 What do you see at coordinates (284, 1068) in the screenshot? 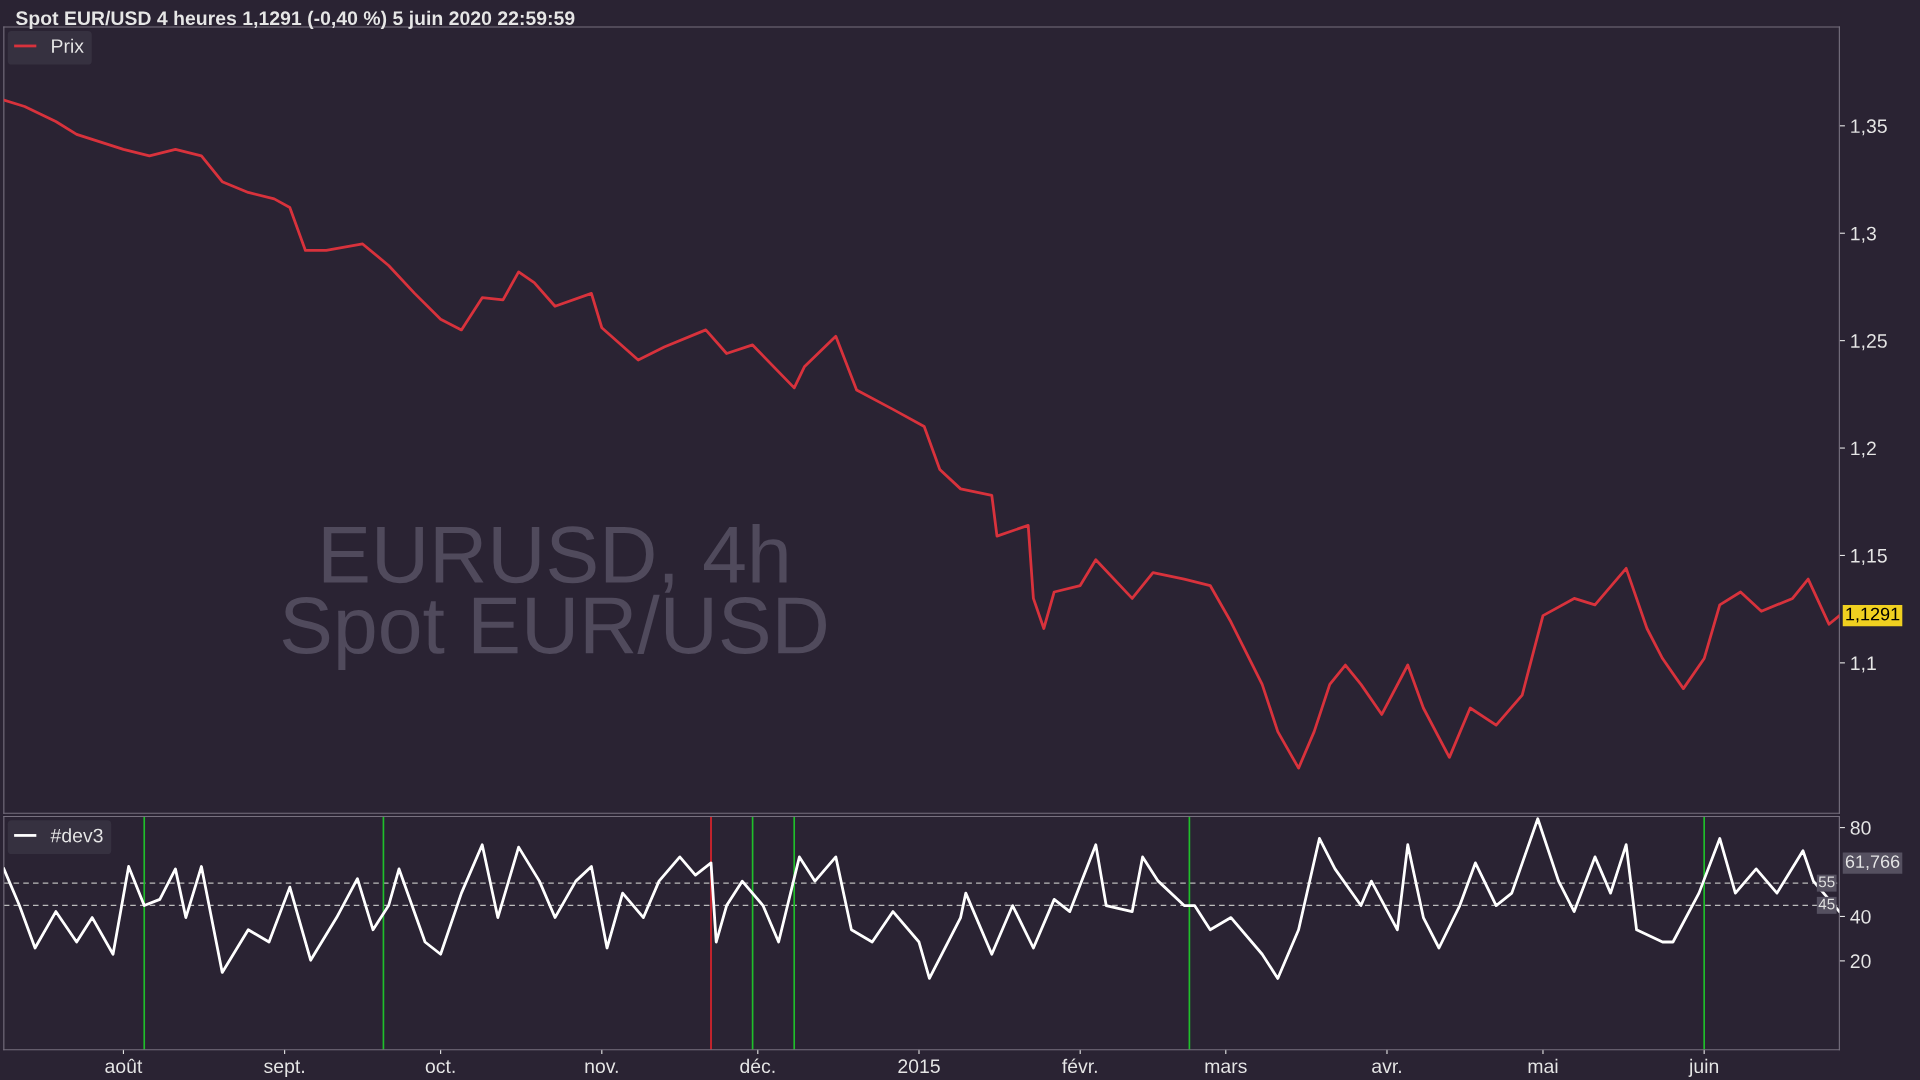
I see `x-tick-label: sept.` at bounding box center [284, 1068].